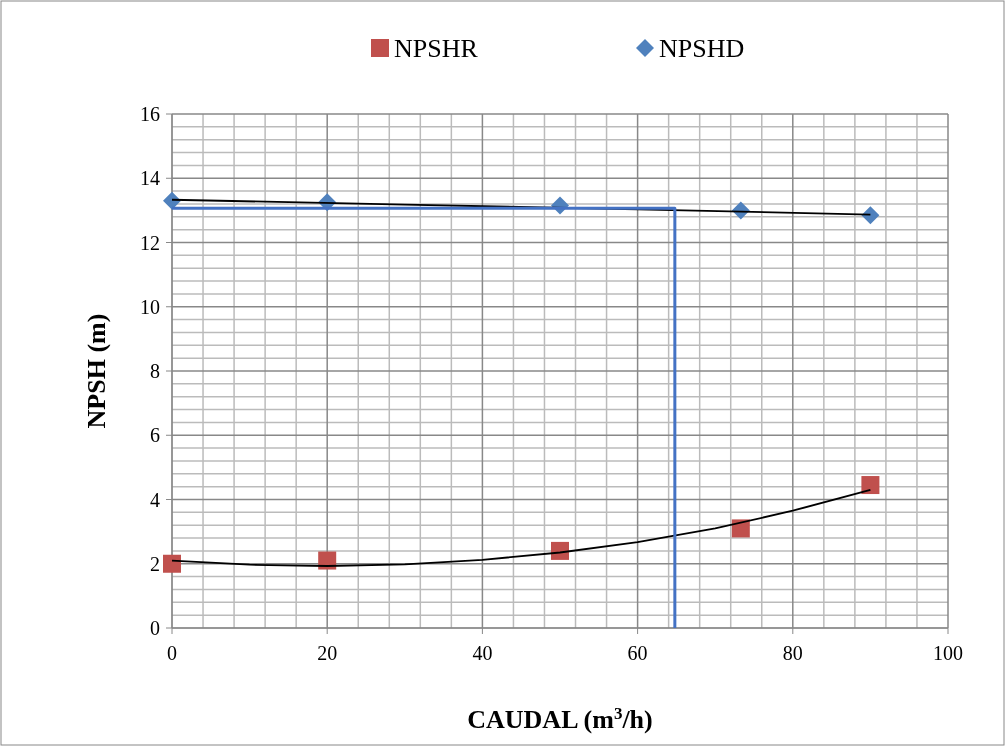 The width and height of the screenshot is (1005, 746). Describe the element at coordinates (155, 499) in the screenshot. I see `y-tick-label: 4` at that location.